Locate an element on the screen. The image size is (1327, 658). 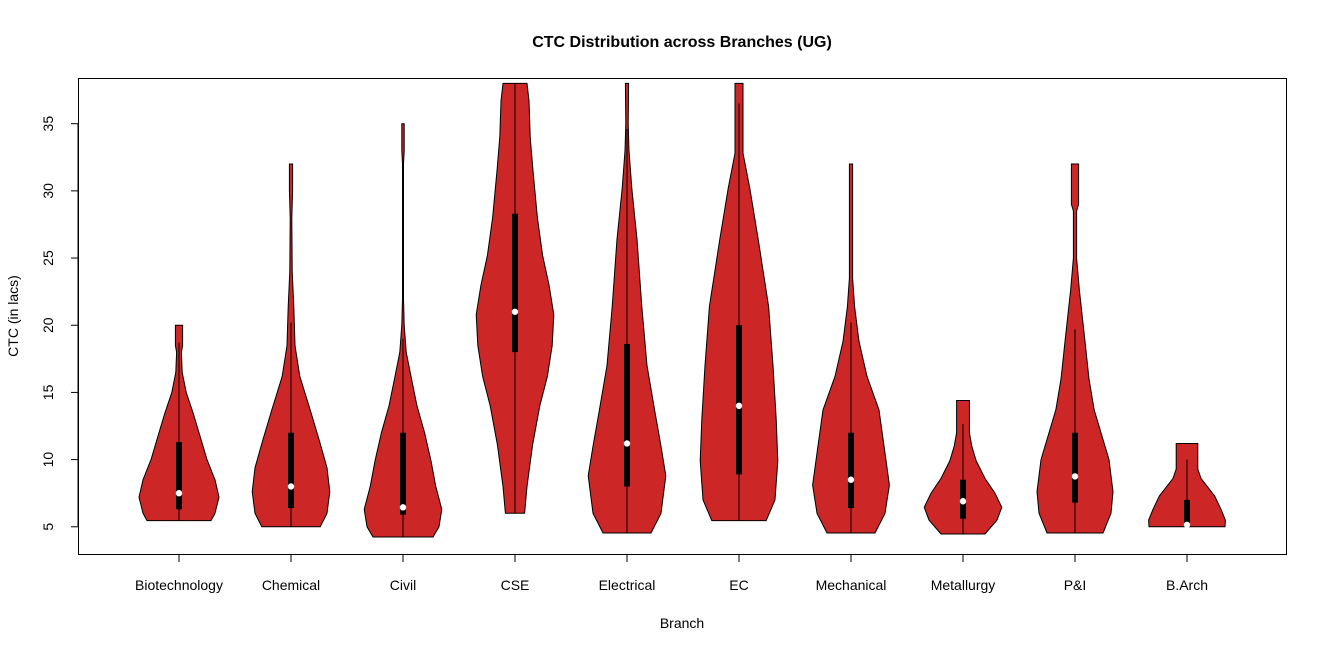
violin-Mechanical is located at coordinates (851, 348).